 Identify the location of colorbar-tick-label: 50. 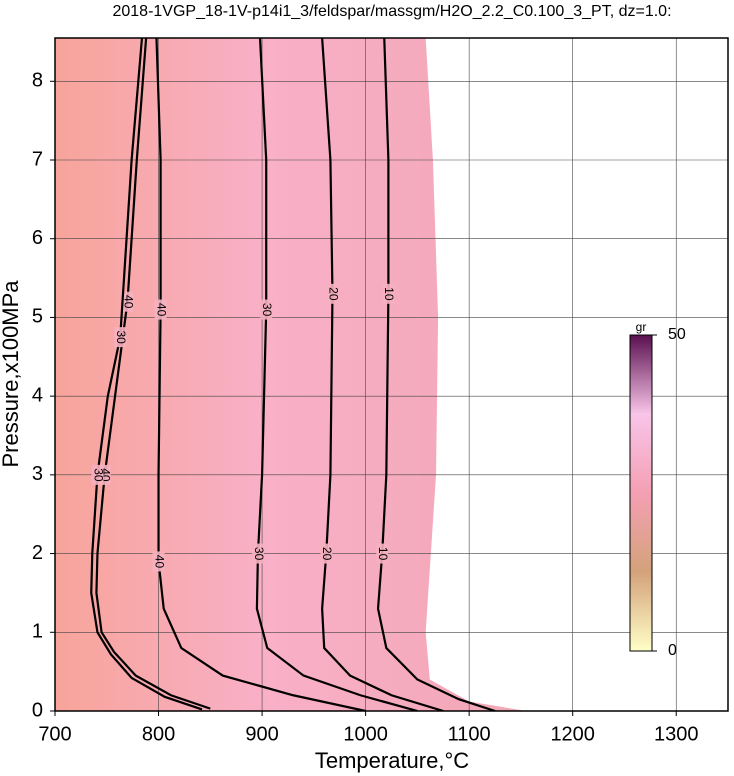
(677, 334).